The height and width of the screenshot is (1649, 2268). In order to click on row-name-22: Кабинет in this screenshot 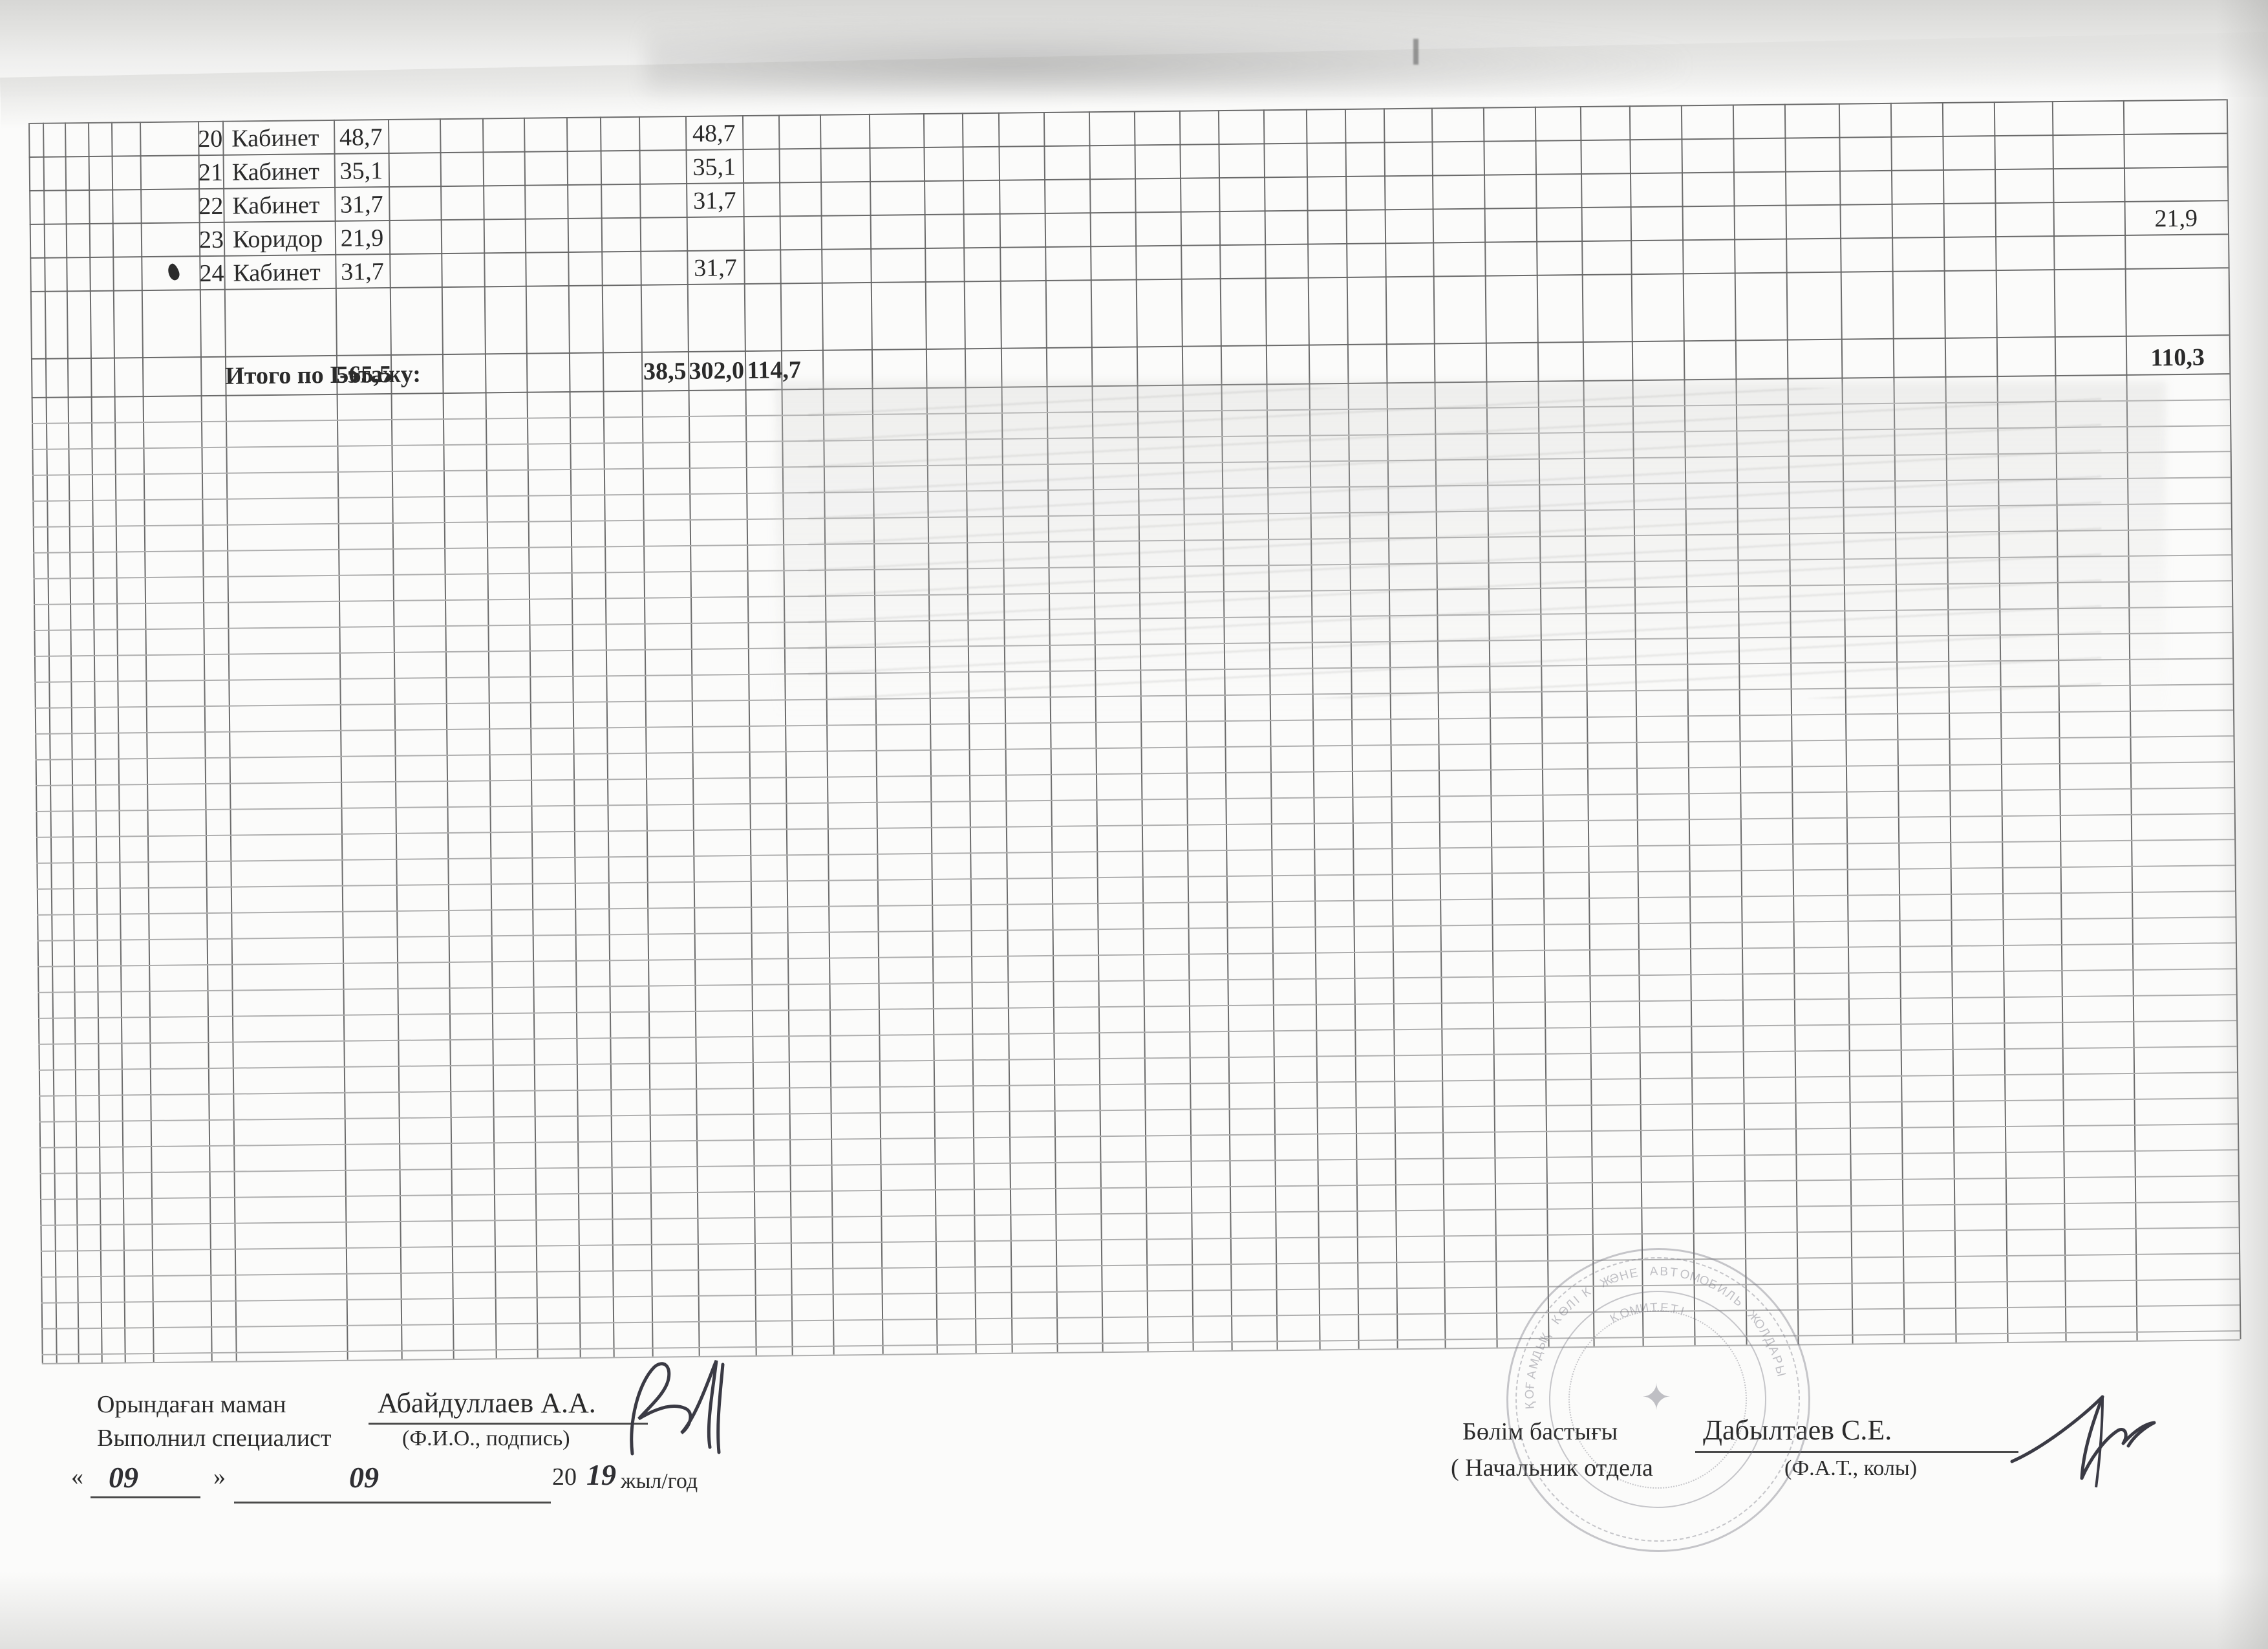, I will do `click(276, 205)`.